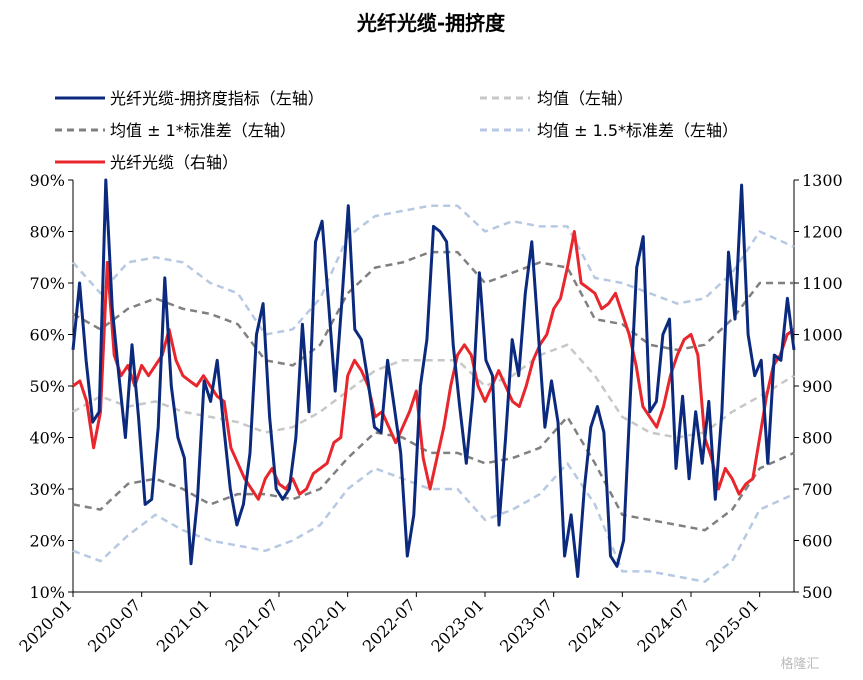  I want to click on series-mean-line, so click(433, 391).